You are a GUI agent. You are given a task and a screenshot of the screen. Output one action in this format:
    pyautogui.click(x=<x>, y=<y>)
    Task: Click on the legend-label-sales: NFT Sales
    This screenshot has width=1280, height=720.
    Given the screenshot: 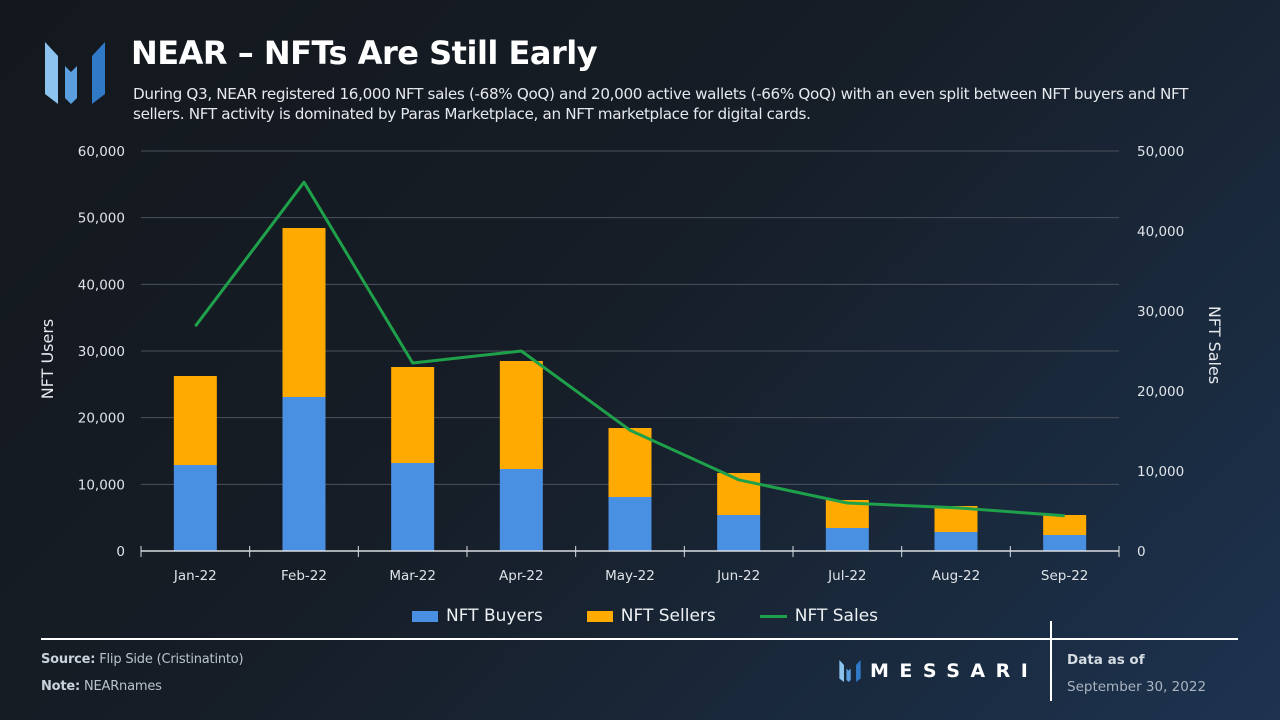 What is the action you would take?
    pyautogui.click(x=836, y=616)
    